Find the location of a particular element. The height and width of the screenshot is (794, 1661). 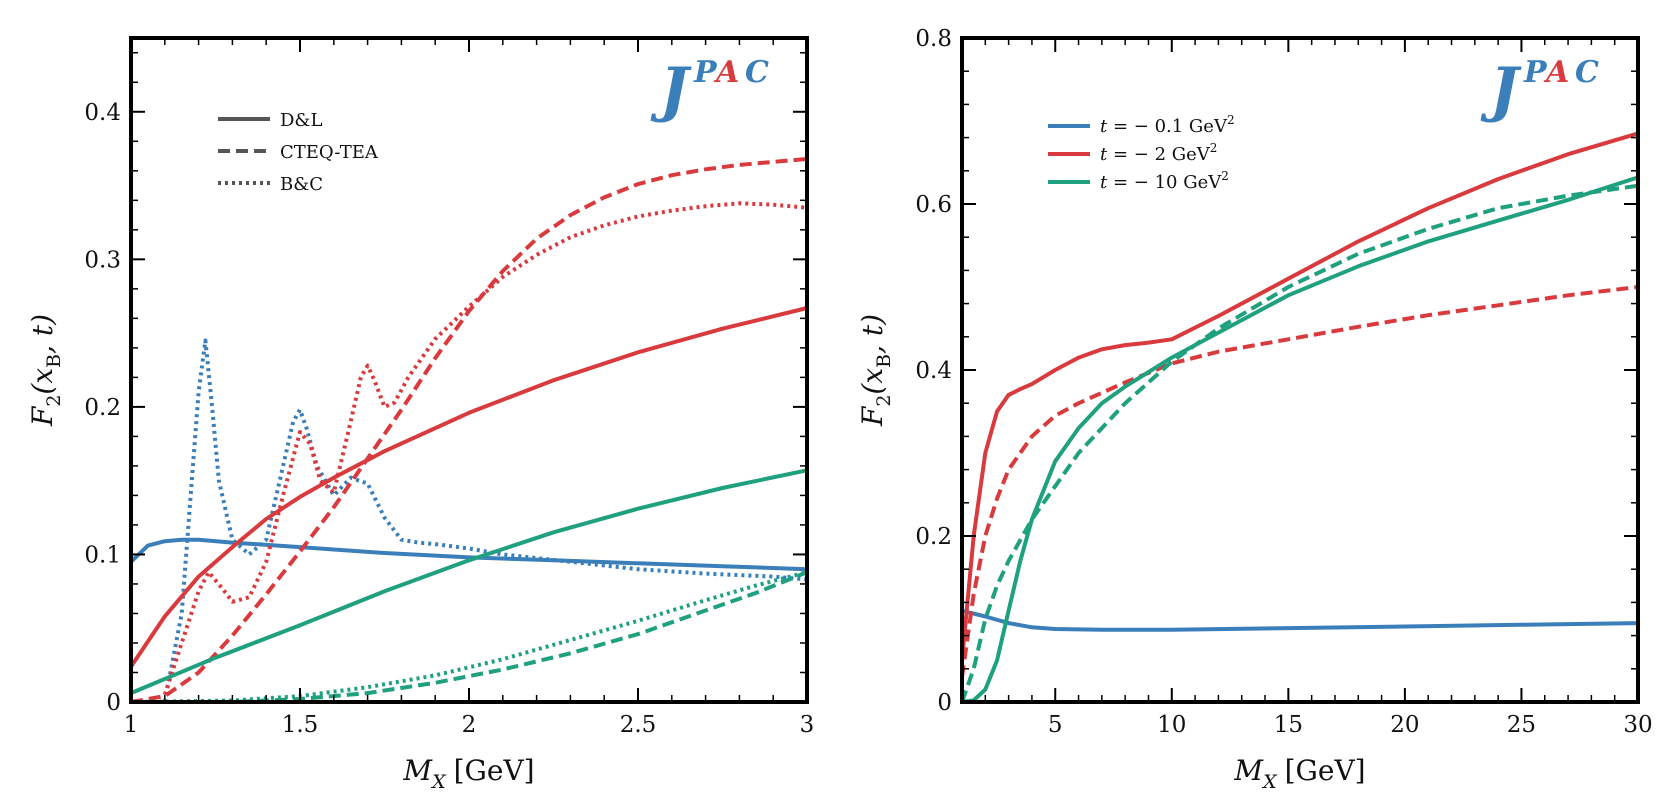

series-green-dashed is located at coordinates (469, 637).